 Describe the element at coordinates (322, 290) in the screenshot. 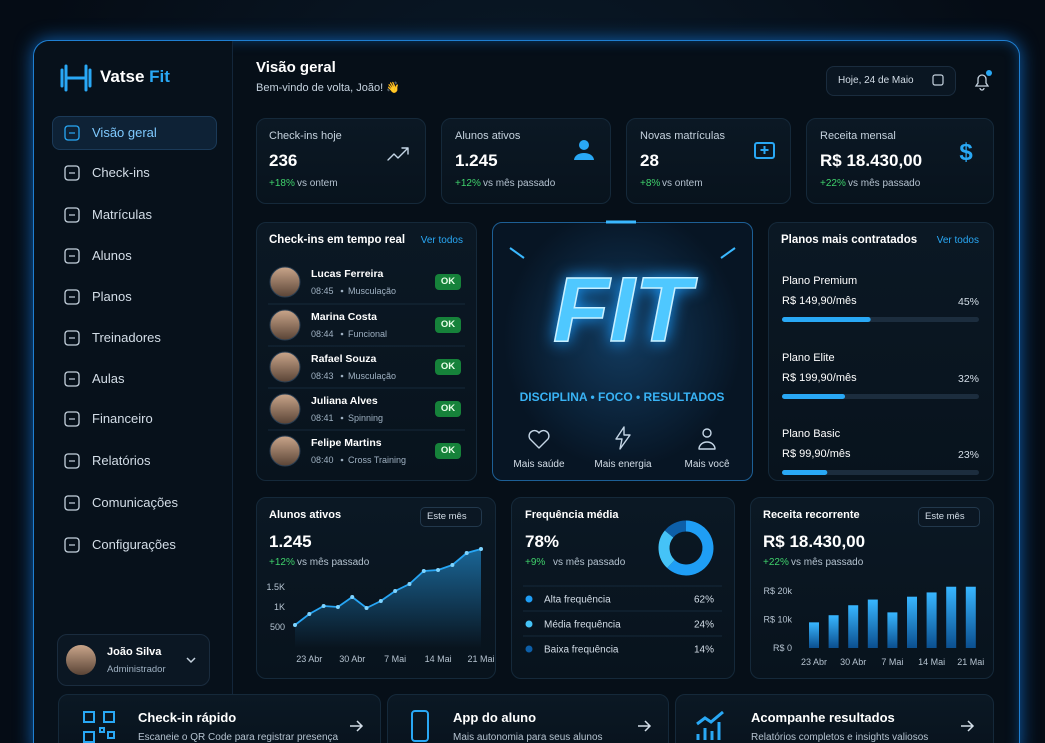

I see `checkin-time: 08:45` at that location.